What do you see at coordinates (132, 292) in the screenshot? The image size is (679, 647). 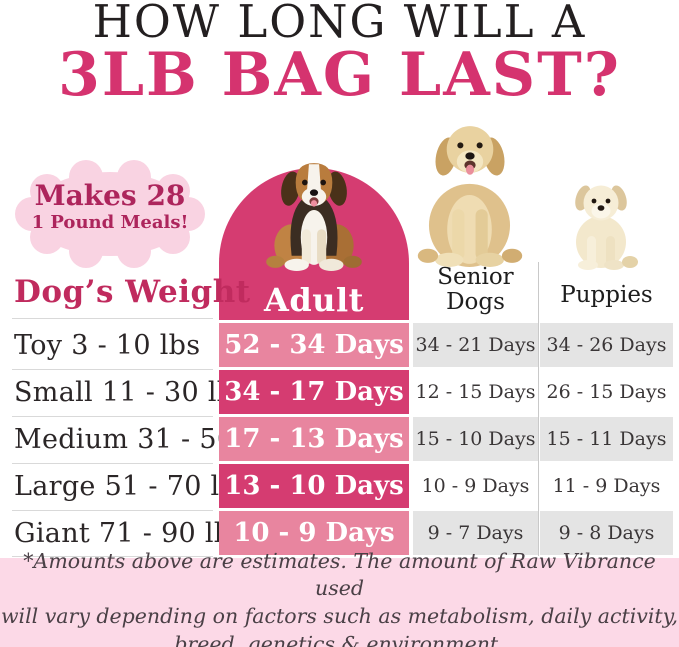 I see `column-header-dogs-weight: Dog’s Weight` at bounding box center [132, 292].